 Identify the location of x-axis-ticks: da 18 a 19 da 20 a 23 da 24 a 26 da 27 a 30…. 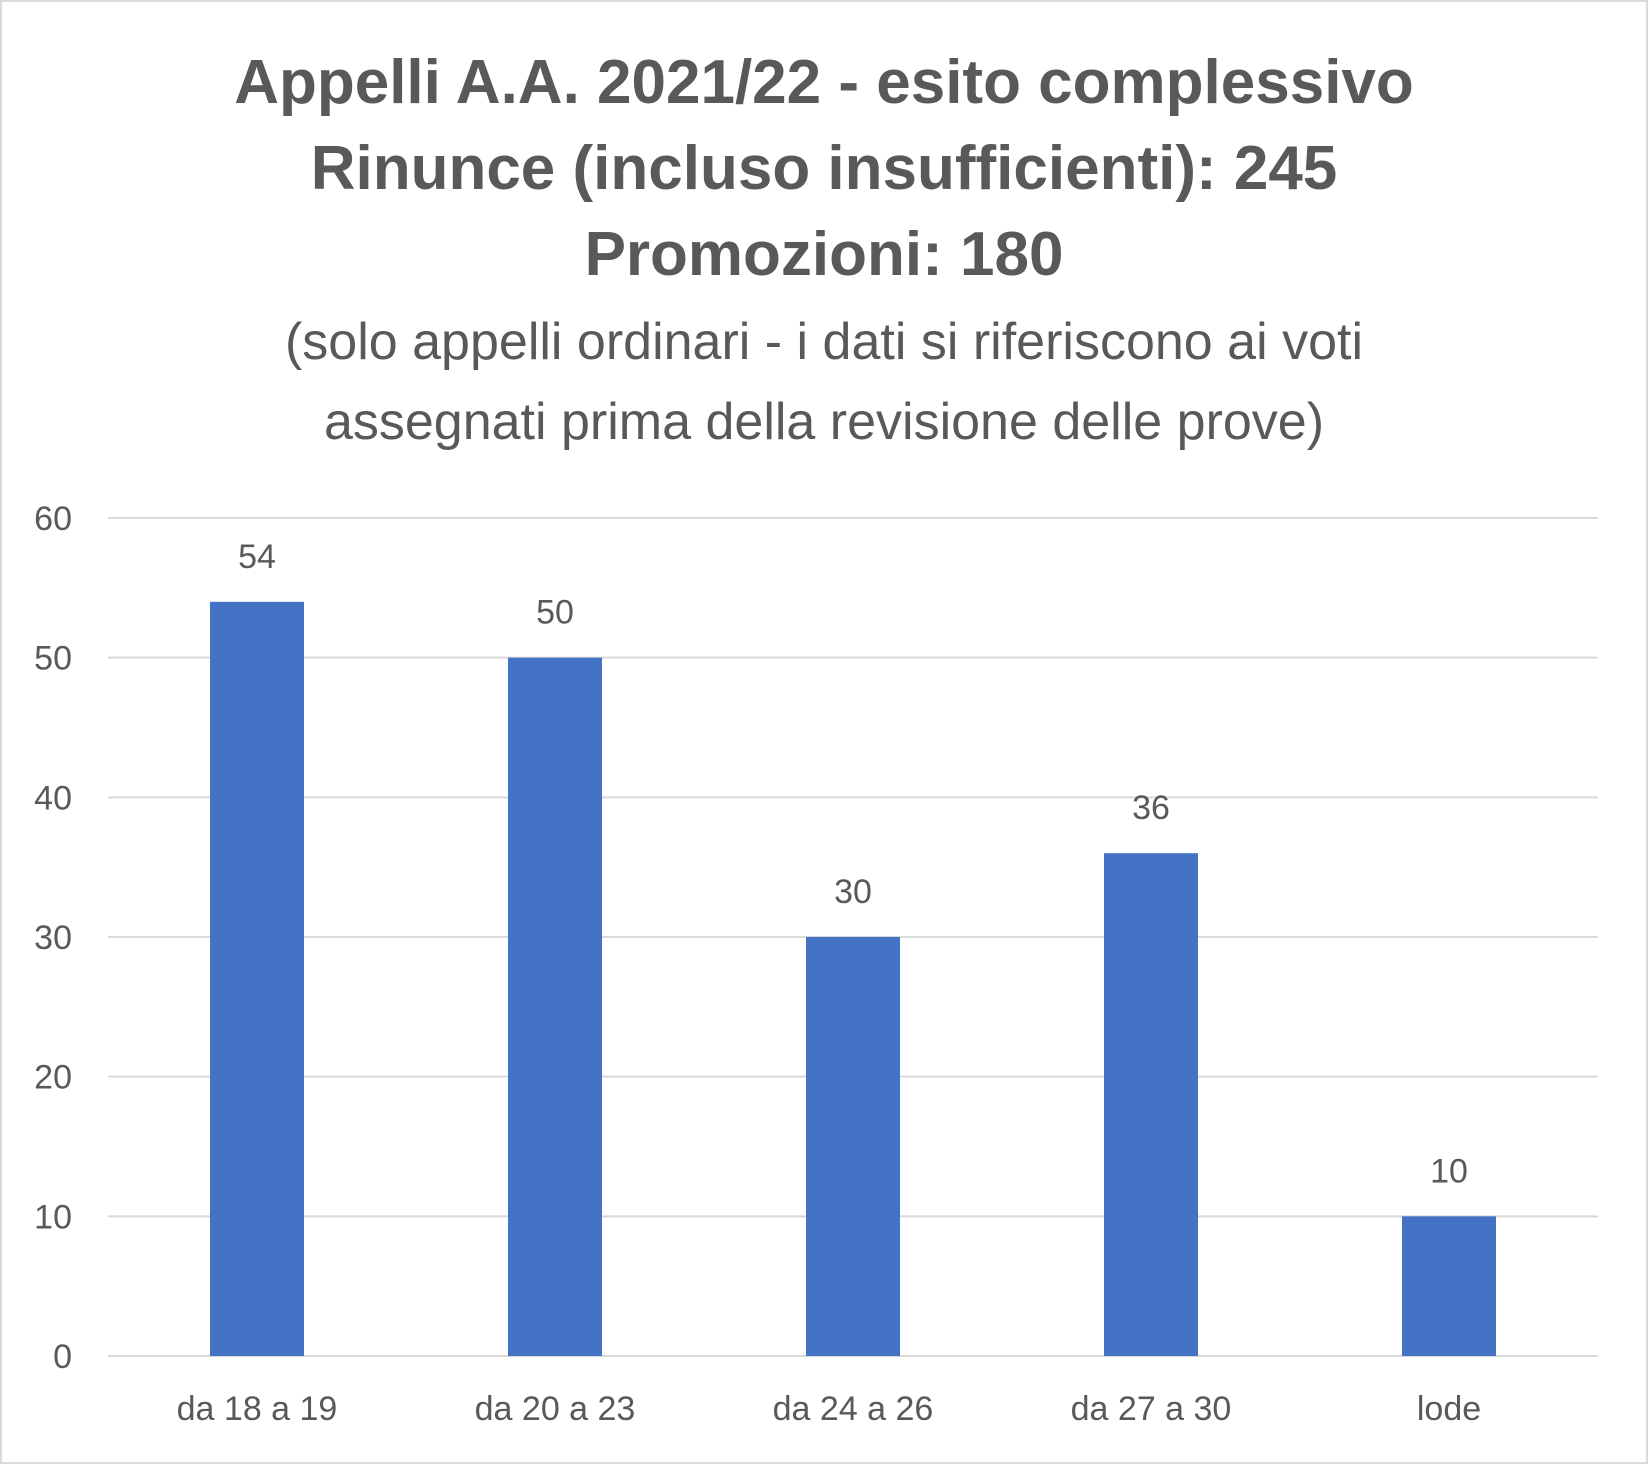
(829, 1409).